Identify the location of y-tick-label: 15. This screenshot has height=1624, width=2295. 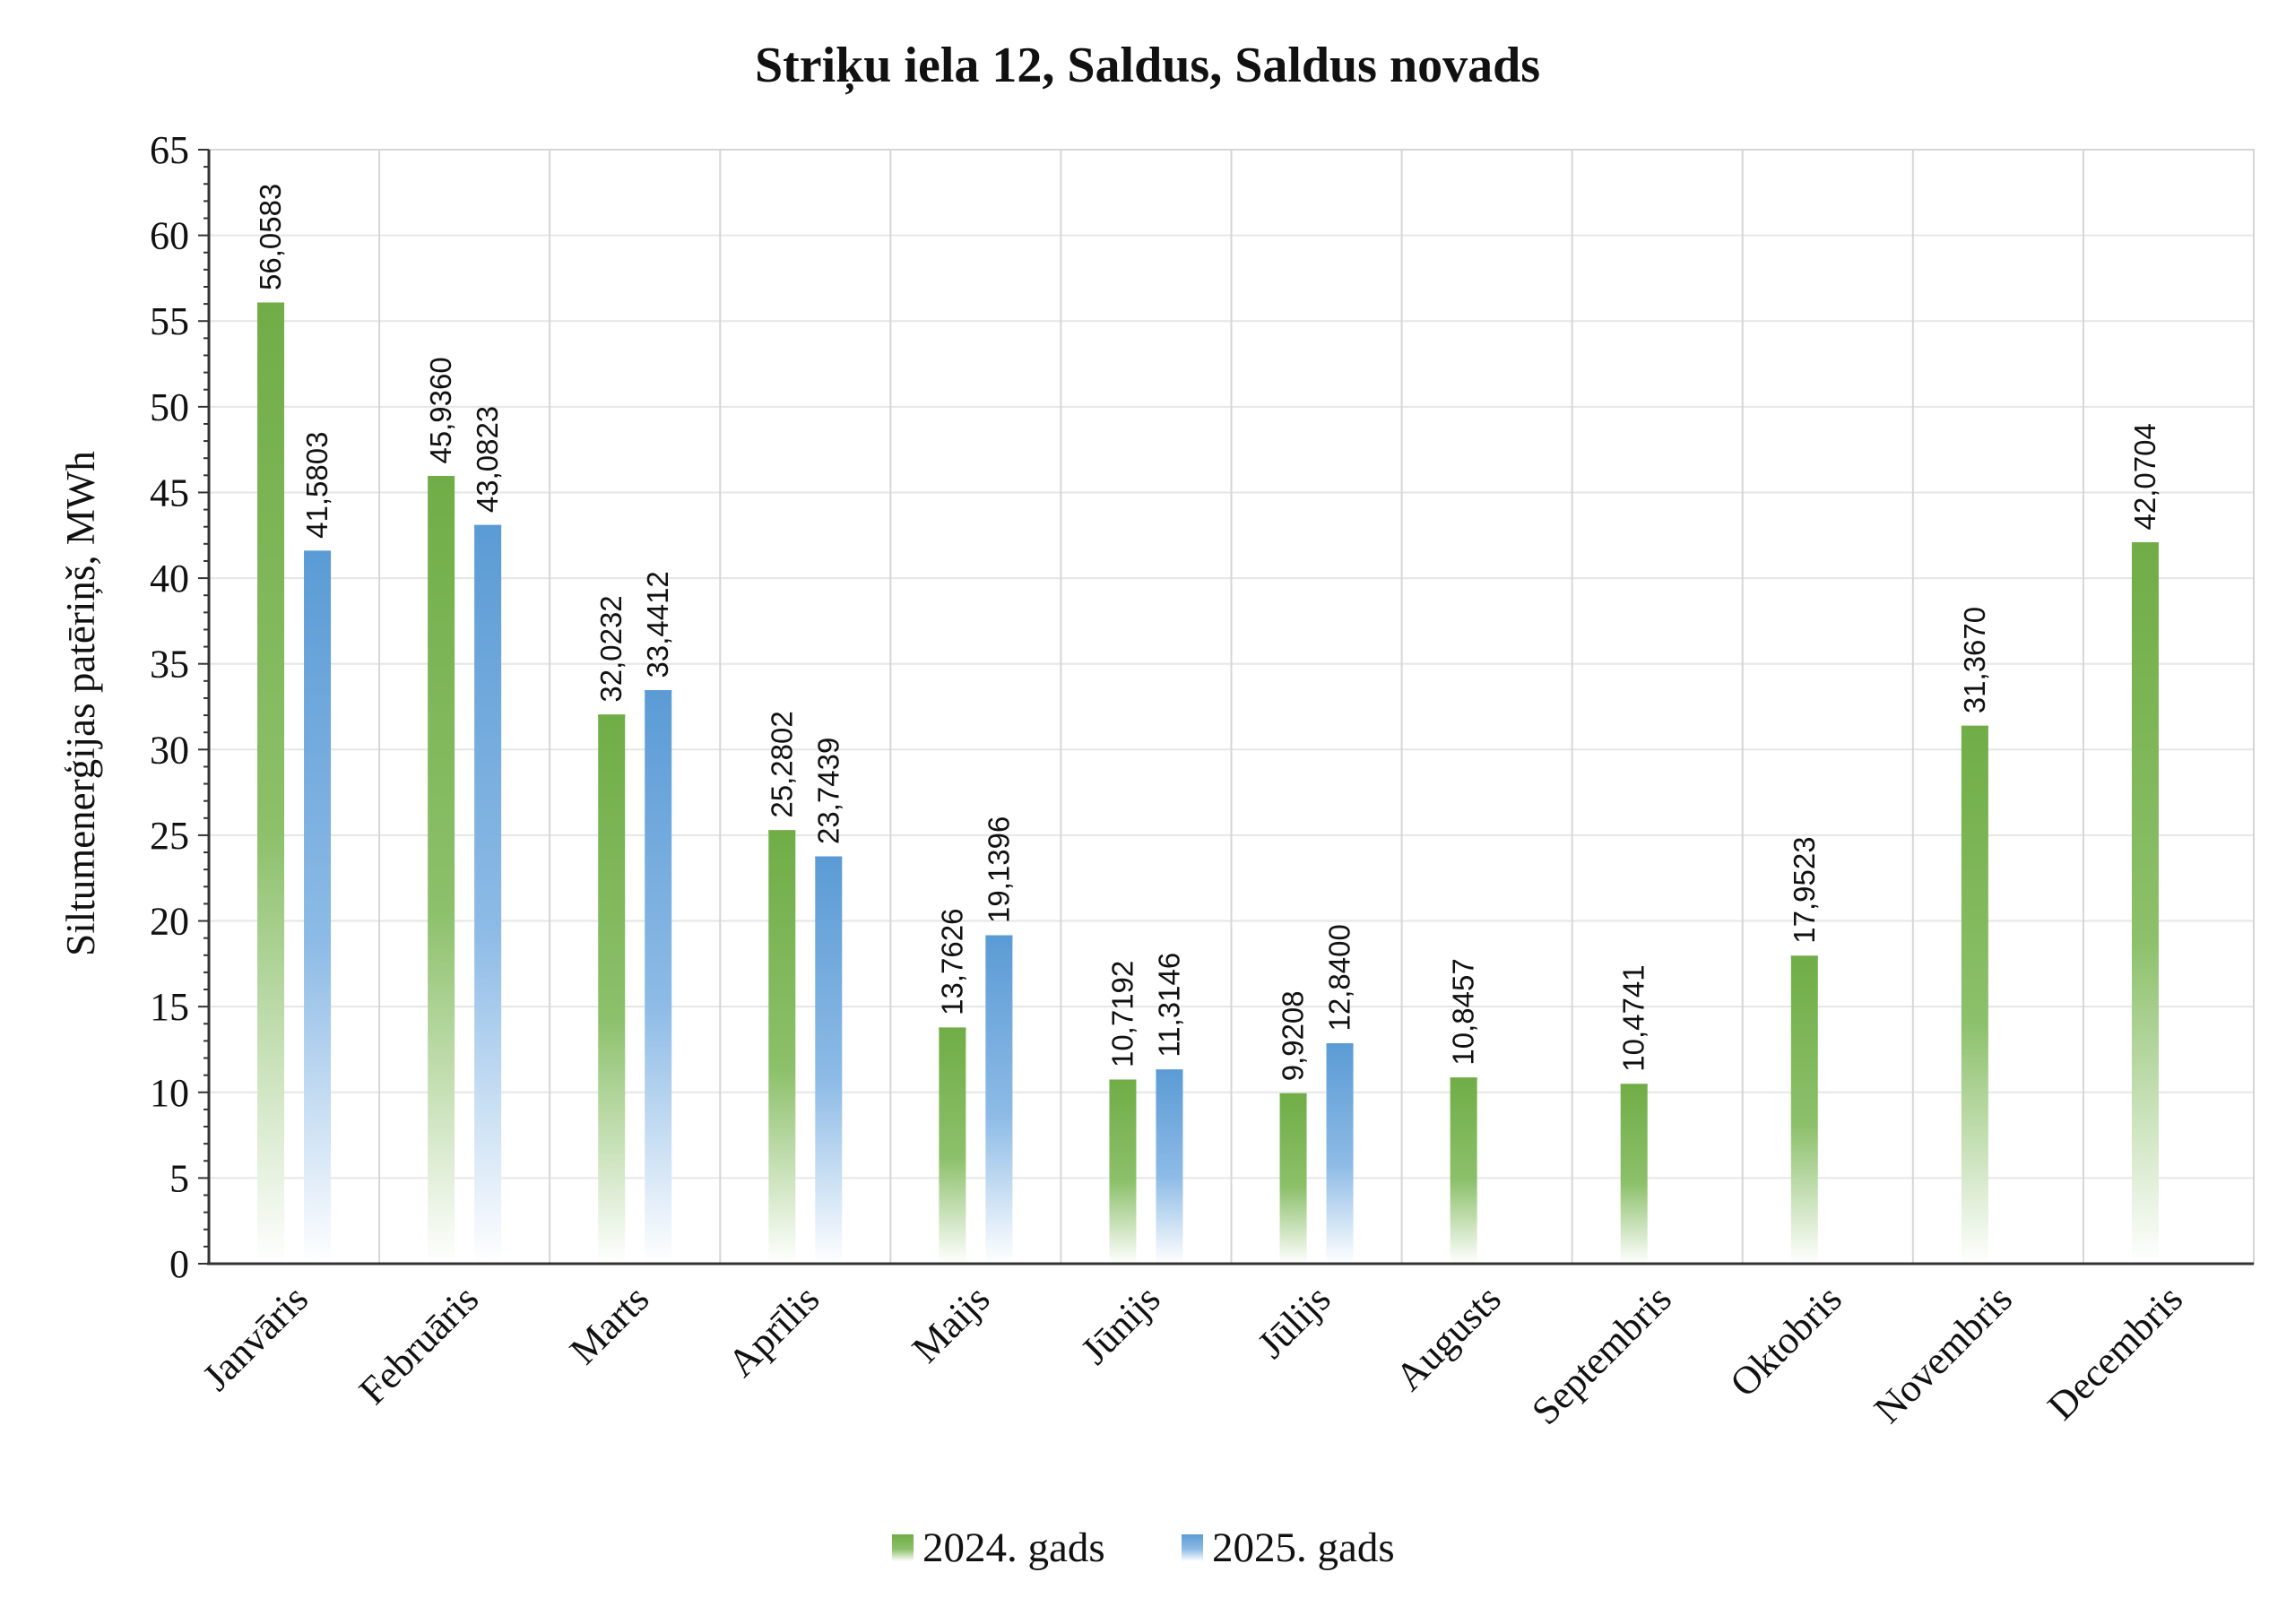
(169, 1007).